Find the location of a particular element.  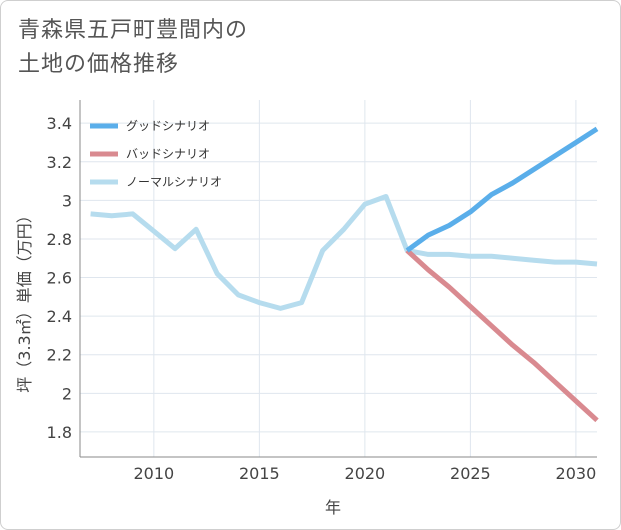

x-tick-label: 2010 is located at coordinates (153, 473).